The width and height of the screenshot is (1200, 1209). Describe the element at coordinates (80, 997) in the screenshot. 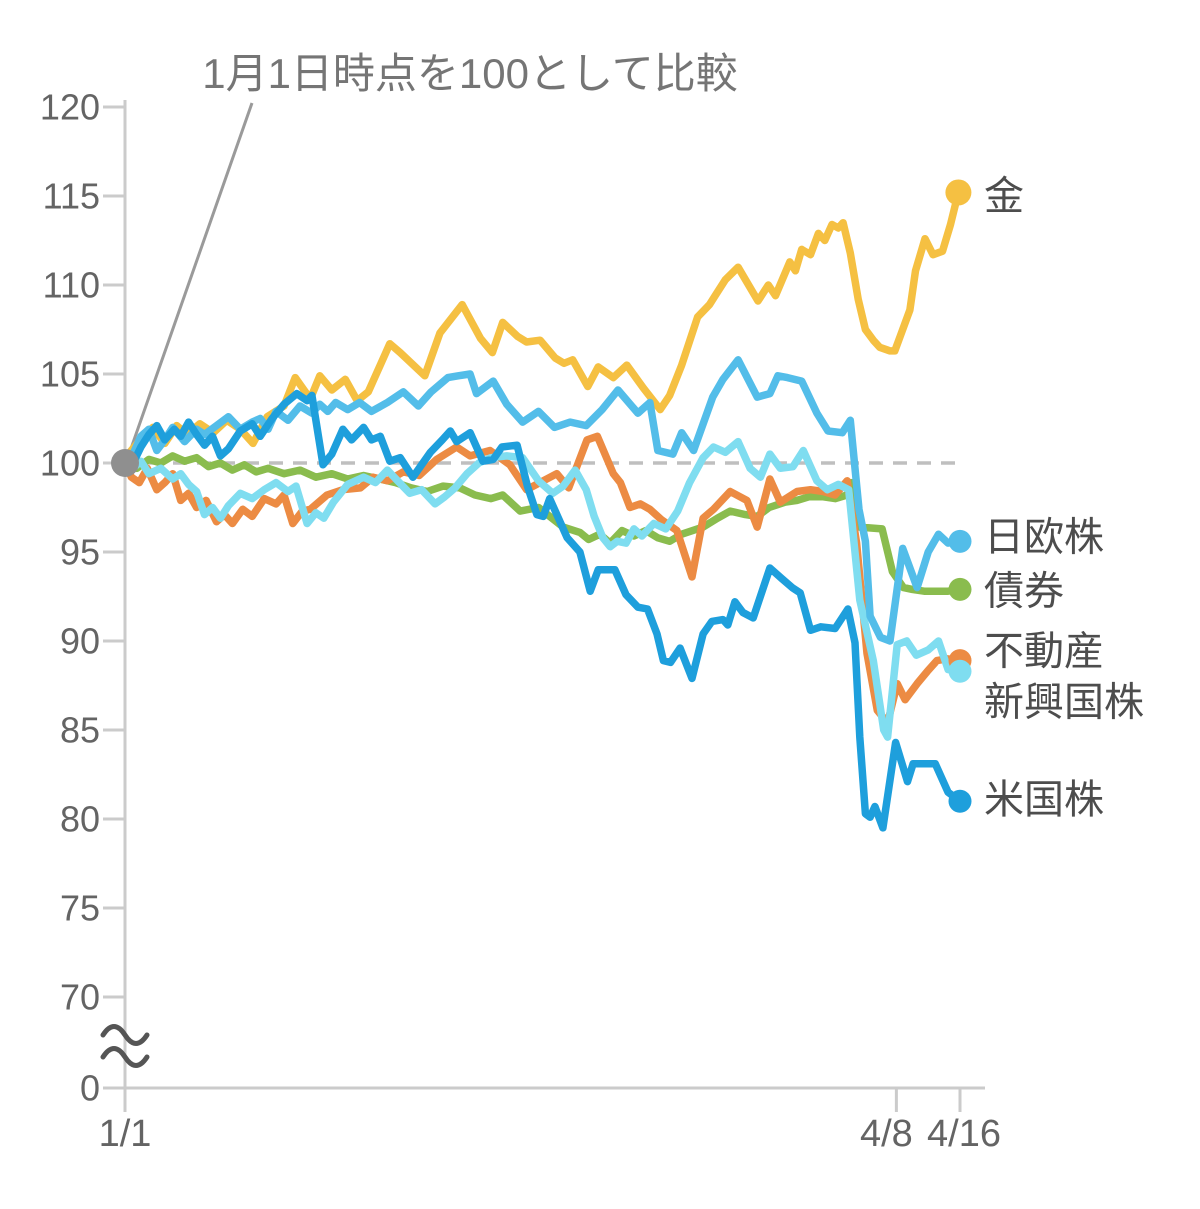

I see `y-tick-label: 70` at that location.